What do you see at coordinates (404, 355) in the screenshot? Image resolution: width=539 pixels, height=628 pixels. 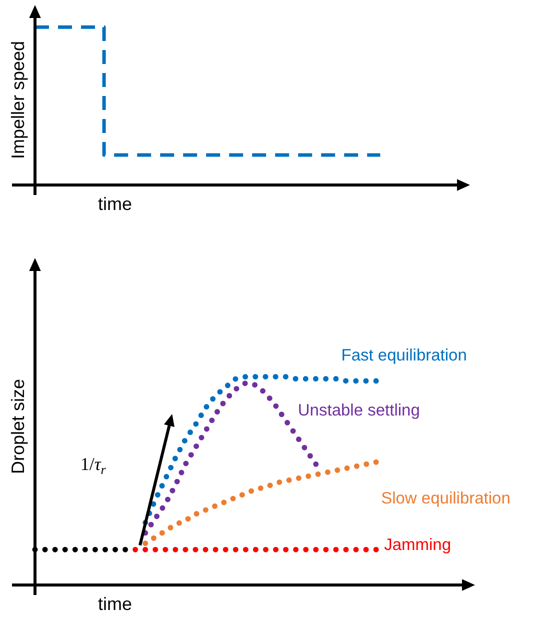 I see `series-label: Fast equilibration` at bounding box center [404, 355].